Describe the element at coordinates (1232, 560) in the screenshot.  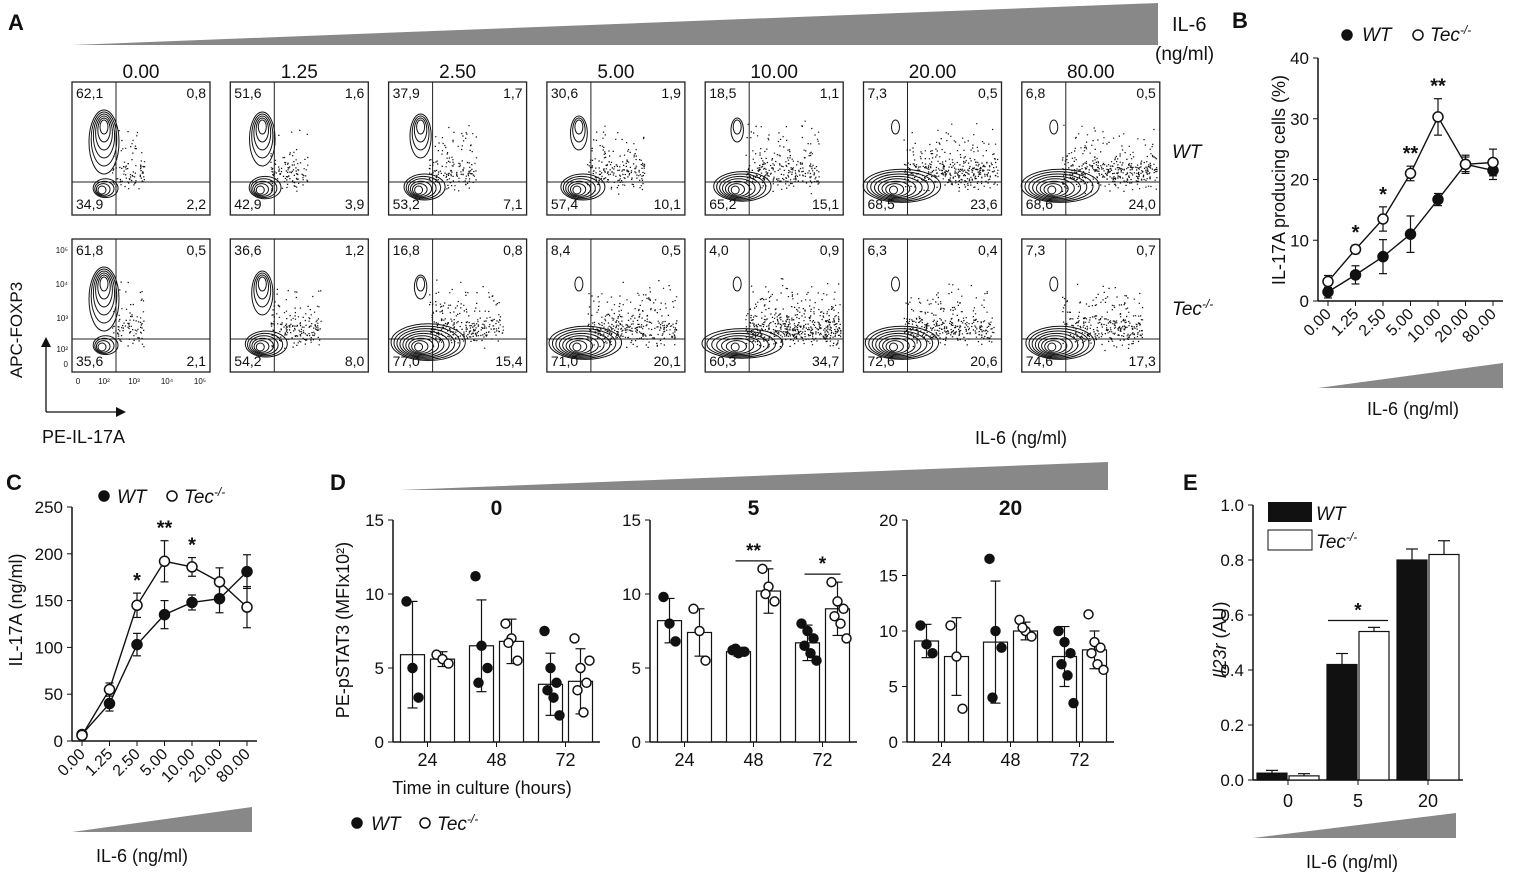
I see `y-tick-label: 0.8` at that location.